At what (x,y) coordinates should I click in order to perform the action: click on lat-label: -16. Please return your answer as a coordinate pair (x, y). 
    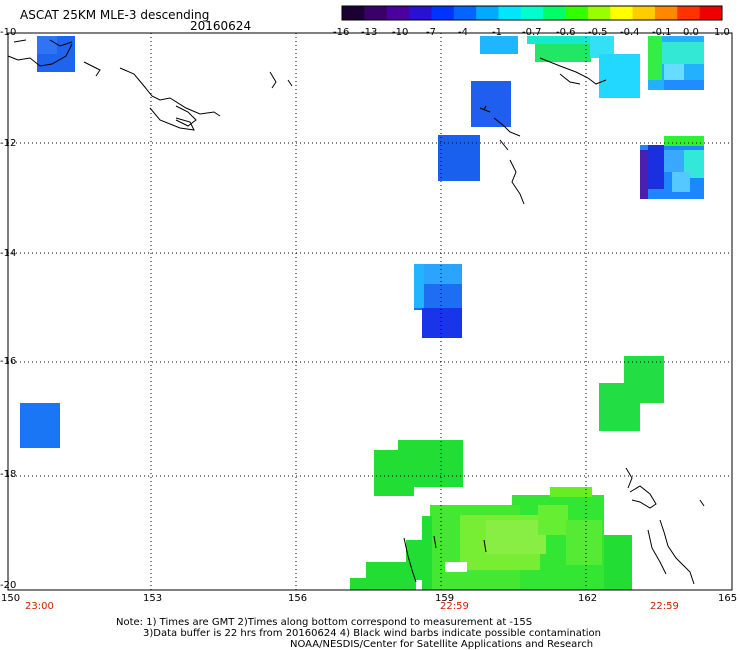
    Looking at the image, I should click on (8, 361).